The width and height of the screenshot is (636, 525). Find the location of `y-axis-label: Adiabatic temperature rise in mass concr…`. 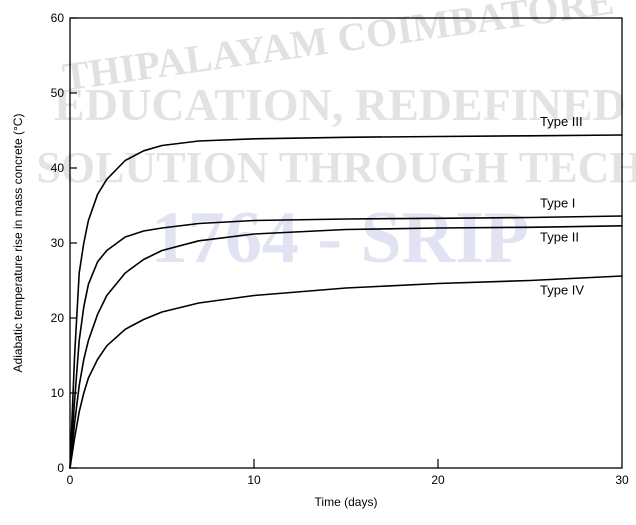

y-axis-label: Adiabatic temperature rise in mass concr… is located at coordinates (18, 243).